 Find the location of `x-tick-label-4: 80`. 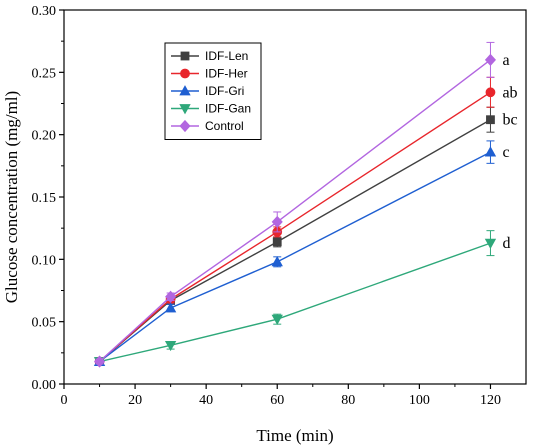

x-tick-label-4: 80 is located at coordinates (348, 400).